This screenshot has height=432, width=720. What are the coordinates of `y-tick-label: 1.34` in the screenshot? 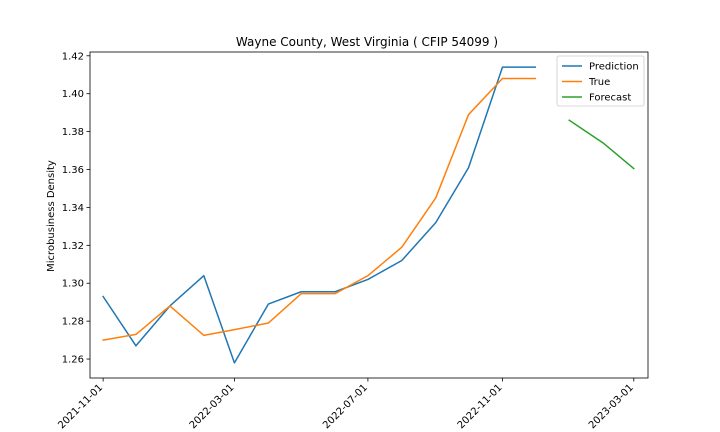 It's located at (73, 208).